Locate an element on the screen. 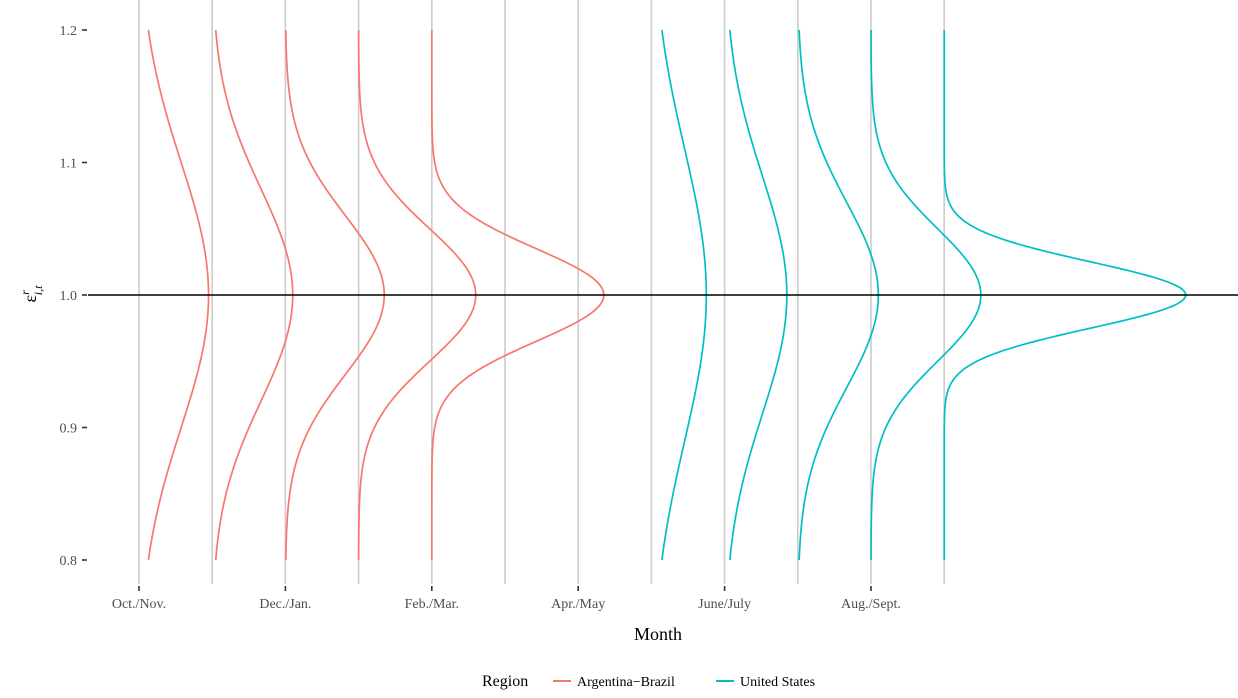 This screenshot has height=698, width=1238. legend-title: Region is located at coordinates (505, 681).